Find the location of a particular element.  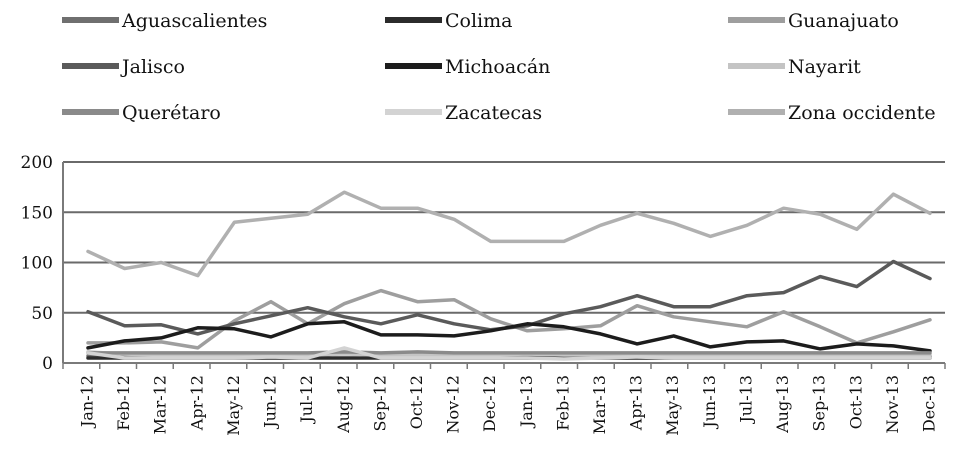

x-tick-label: Oct-13 is located at coordinates (855, 402).